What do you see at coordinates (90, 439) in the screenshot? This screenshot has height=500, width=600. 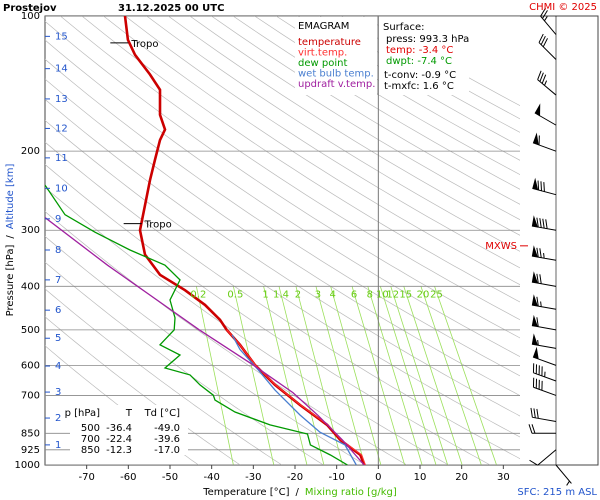 I see `table-cell: 700` at bounding box center [90, 439].